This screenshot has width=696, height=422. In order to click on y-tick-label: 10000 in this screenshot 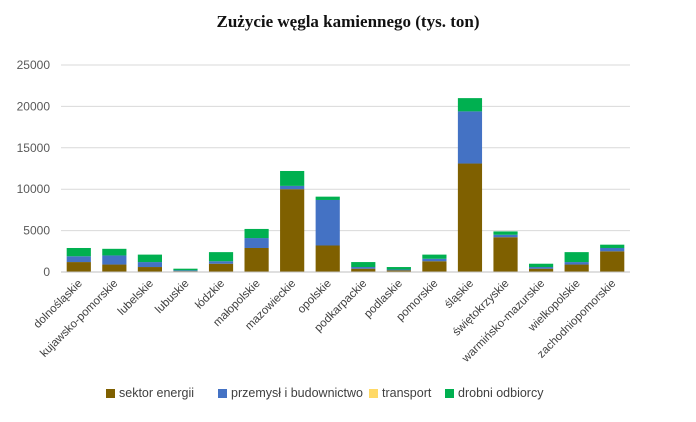, I will do `click(34, 189)`.